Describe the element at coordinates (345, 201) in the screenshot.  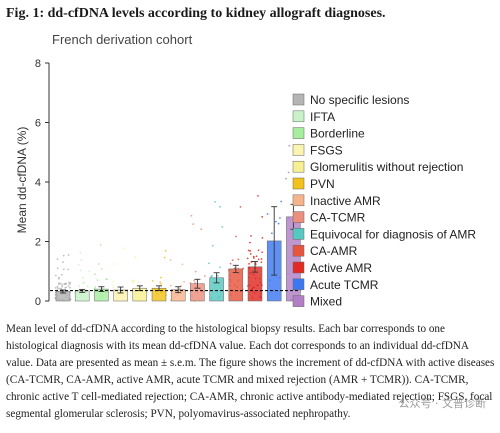
I see `legend-label-6: Inactive AMR` at that location.